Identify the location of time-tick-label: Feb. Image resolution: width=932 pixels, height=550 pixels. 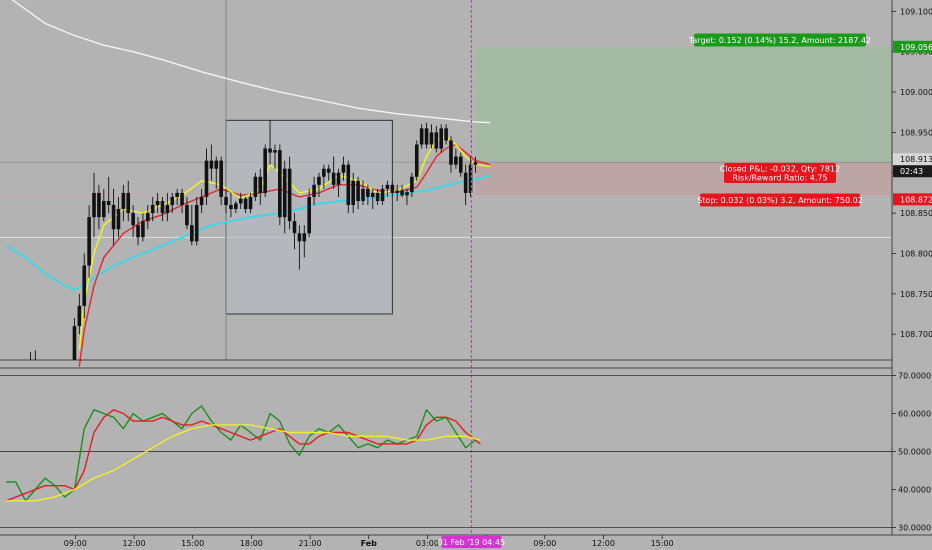
(369, 543).